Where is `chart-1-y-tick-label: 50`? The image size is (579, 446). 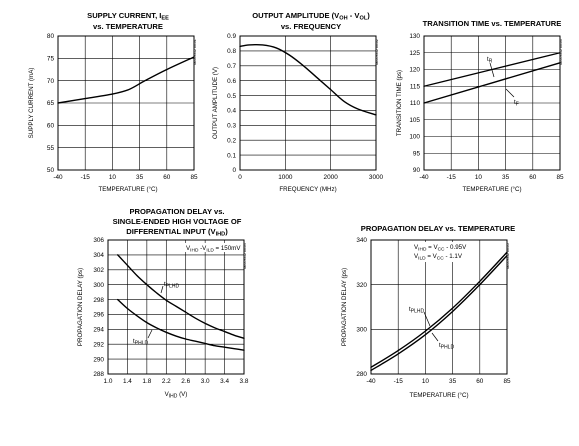
chart-1-y-tick-label: 50 is located at coordinates (51, 170).